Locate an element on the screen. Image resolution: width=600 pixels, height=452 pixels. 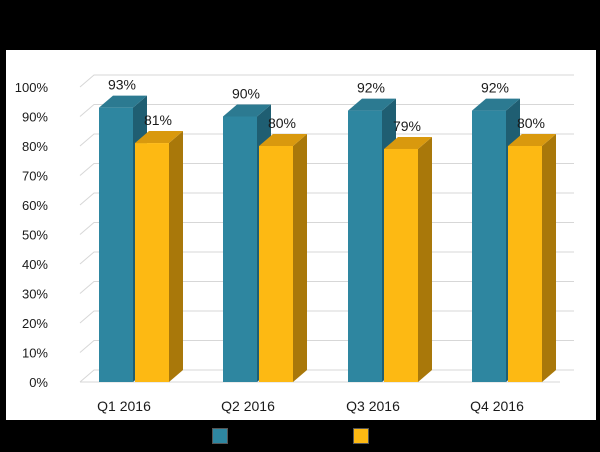
y-tick-label: 60% is located at coordinates (35, 205).